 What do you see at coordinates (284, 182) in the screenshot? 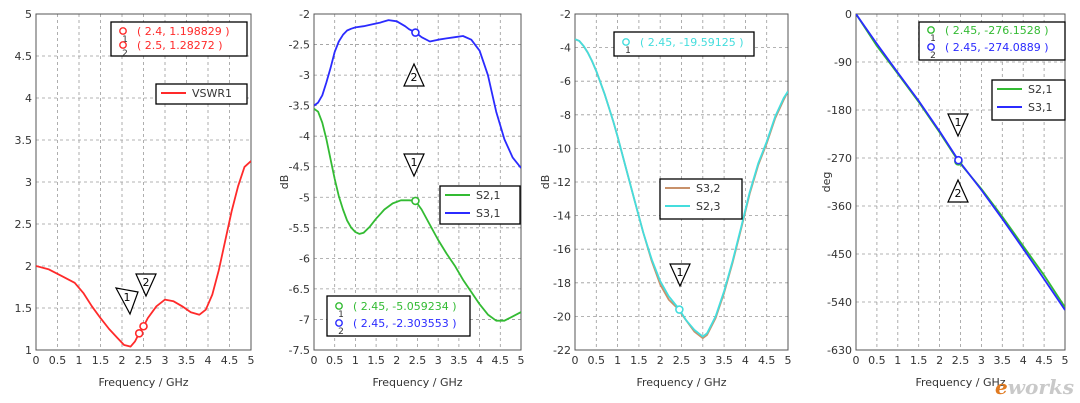
I see `y-axis-label: dB` at bounding box center [284, 182].